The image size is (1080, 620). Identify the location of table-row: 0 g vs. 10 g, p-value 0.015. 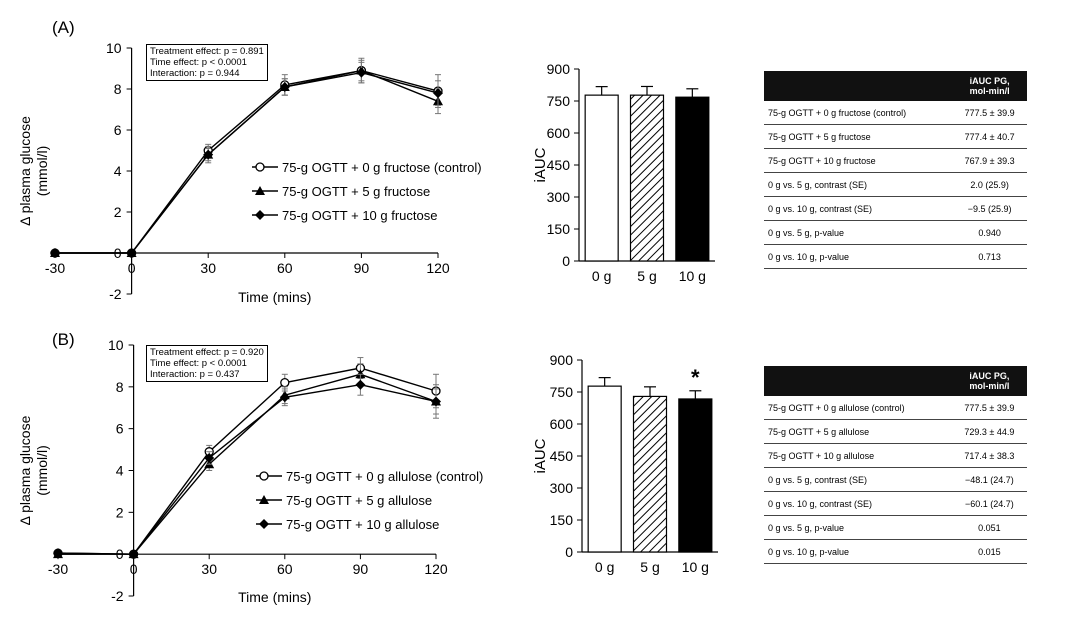
(895, 551).